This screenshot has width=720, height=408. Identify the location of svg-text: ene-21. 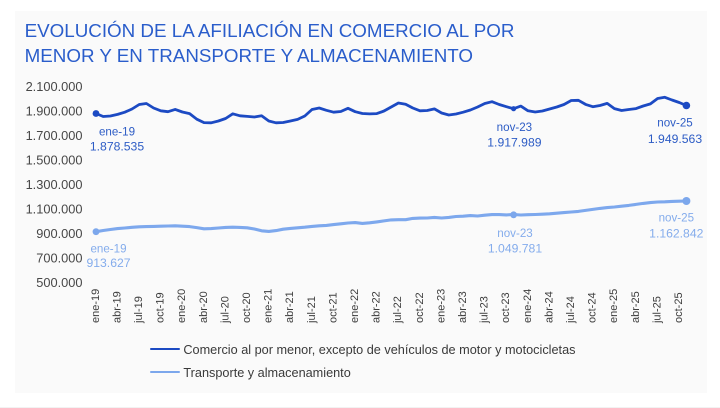
(269, 306).